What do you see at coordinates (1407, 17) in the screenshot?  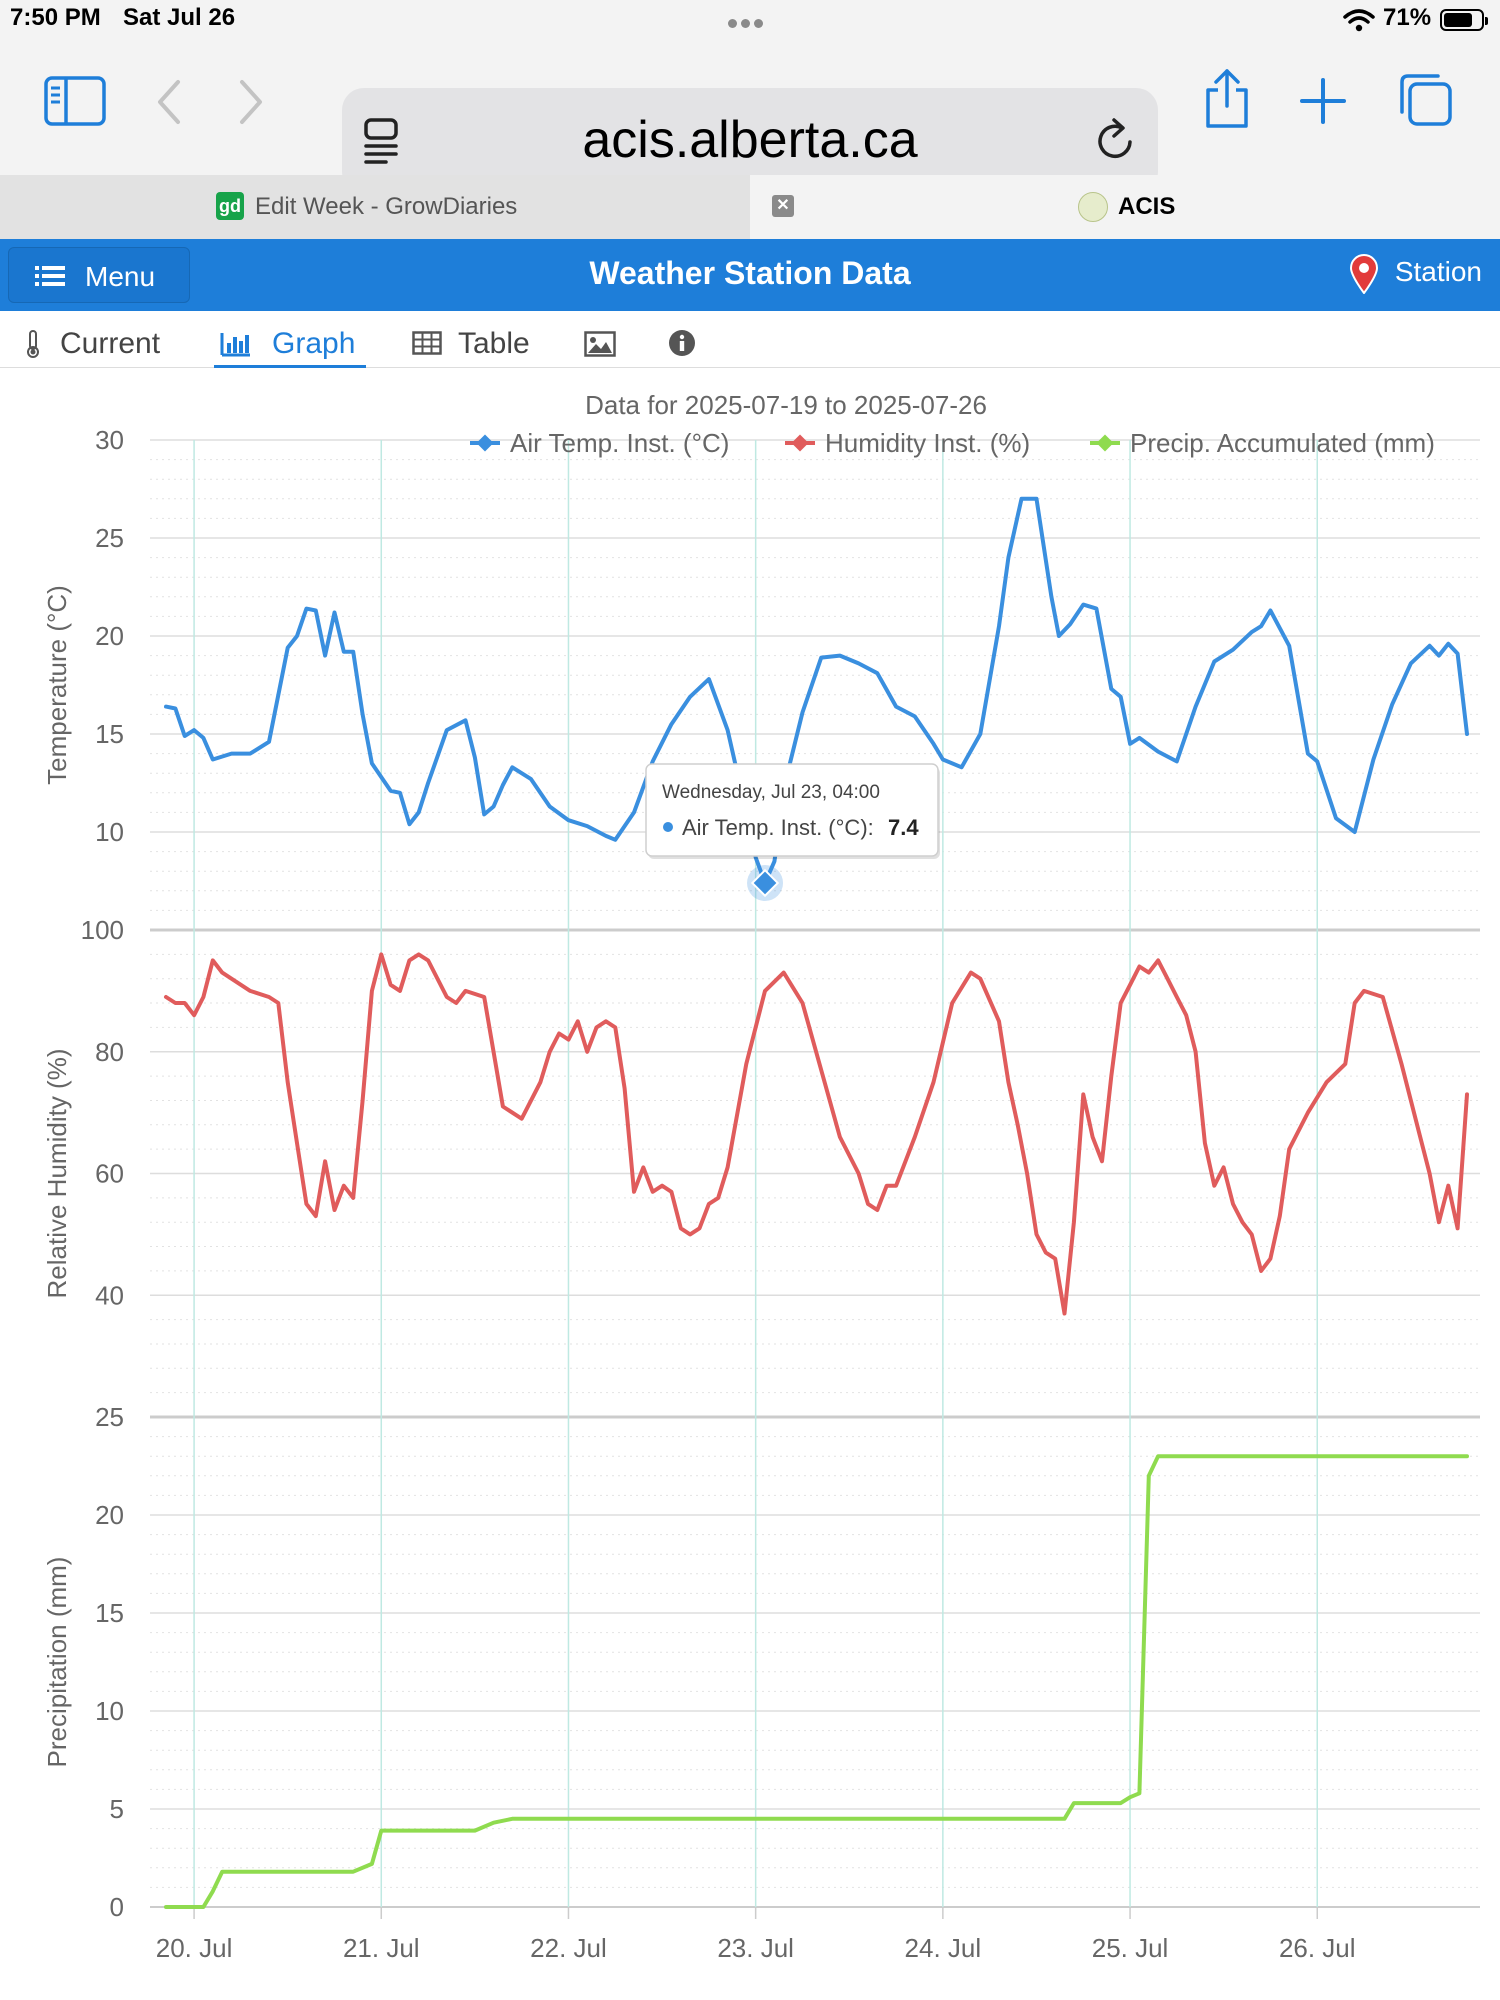 I see `battery-percent: 71%` at bounding box center [1407, 17].